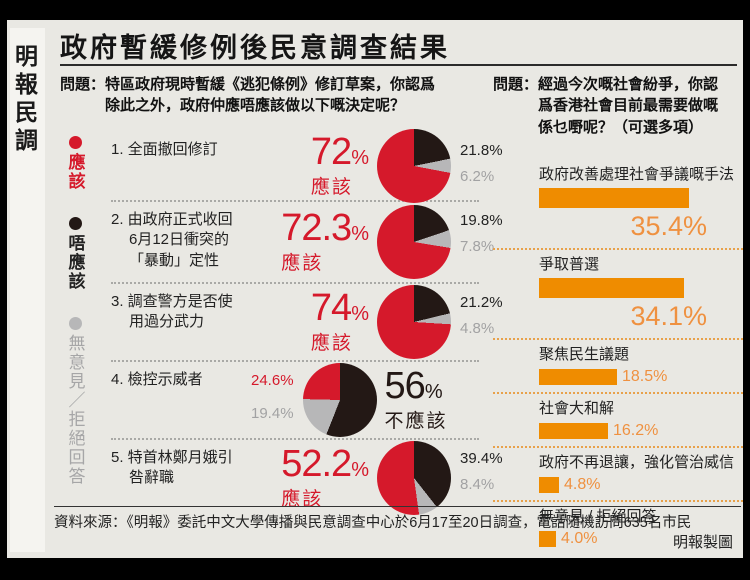 Image resolution: width=750 pixels, height=580 pixels. I want to click on bar-value: 4.0%, so click(579, 538).